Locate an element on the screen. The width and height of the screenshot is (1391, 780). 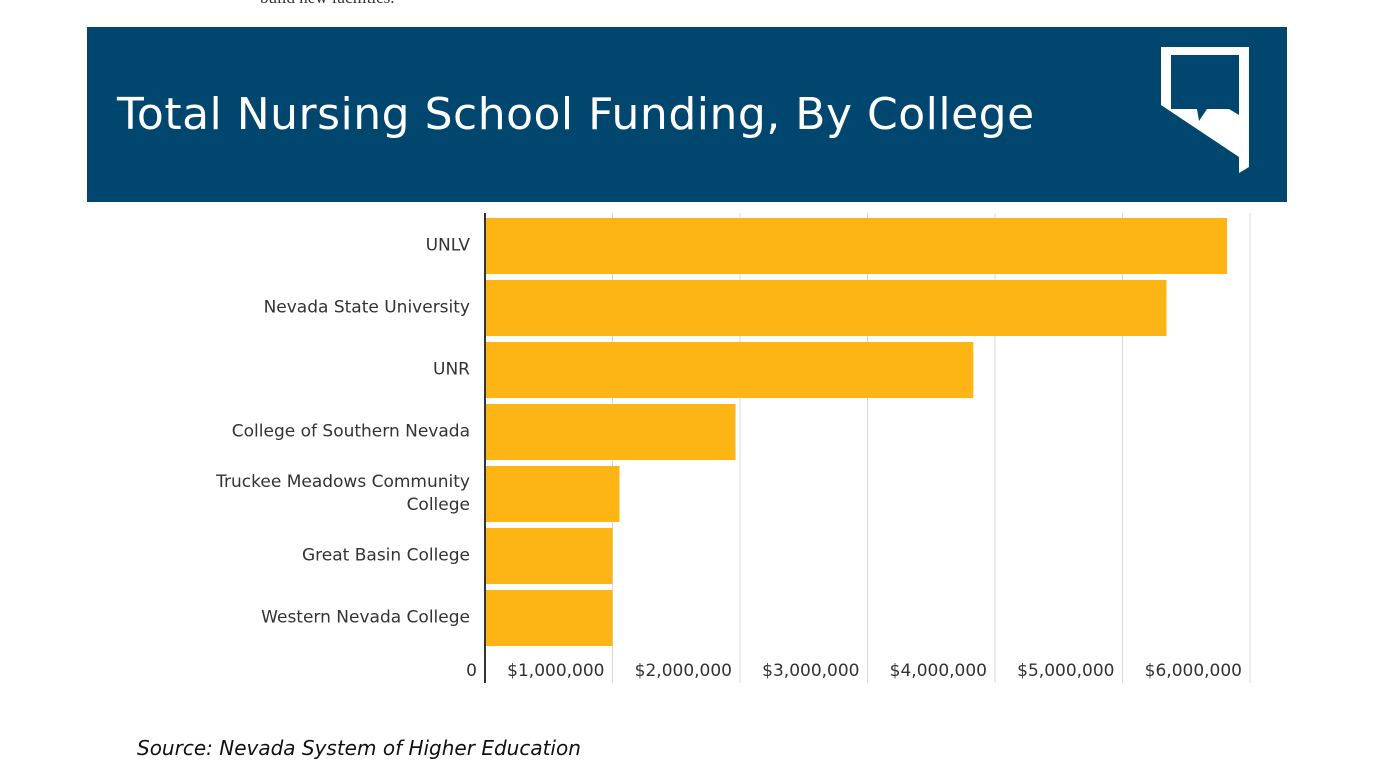
x-tick-label: $2,000,000 is located at coordinates (683, 671).